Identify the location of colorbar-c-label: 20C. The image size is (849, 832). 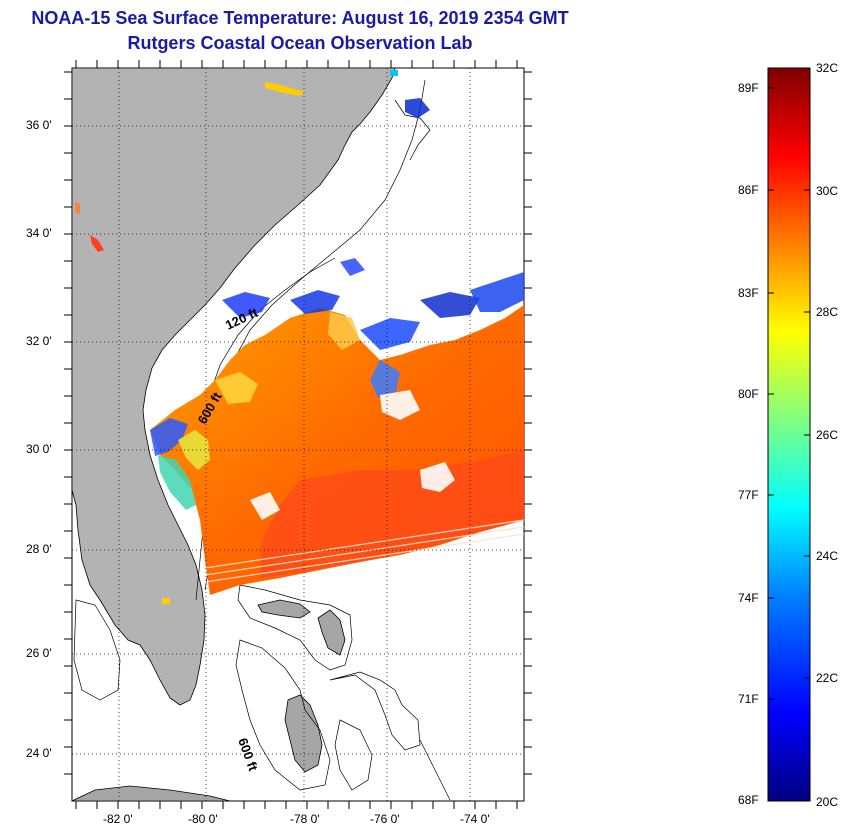
(827, 802).